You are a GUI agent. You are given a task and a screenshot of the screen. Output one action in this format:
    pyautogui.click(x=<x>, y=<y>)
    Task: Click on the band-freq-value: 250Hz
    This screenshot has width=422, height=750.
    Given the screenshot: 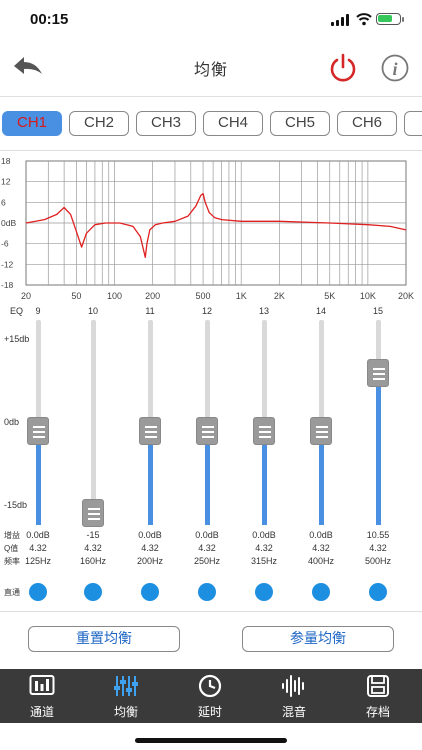 What is the action you would take?
    pyautogui.click(x=206, y=561)
    